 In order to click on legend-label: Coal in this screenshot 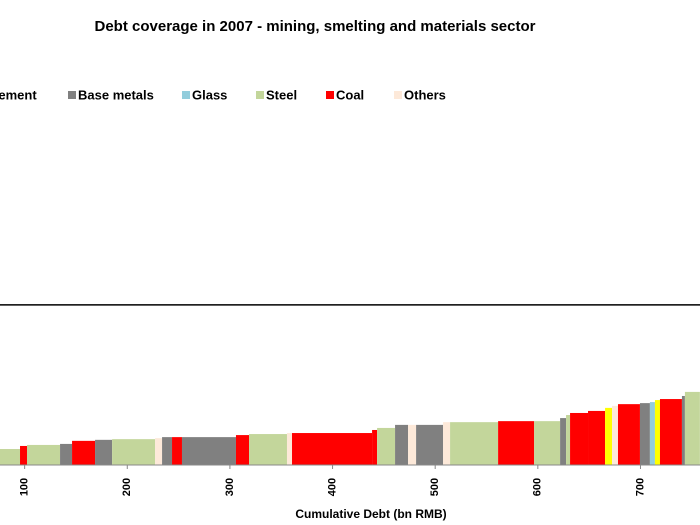, I will do `click(350, 94)`.